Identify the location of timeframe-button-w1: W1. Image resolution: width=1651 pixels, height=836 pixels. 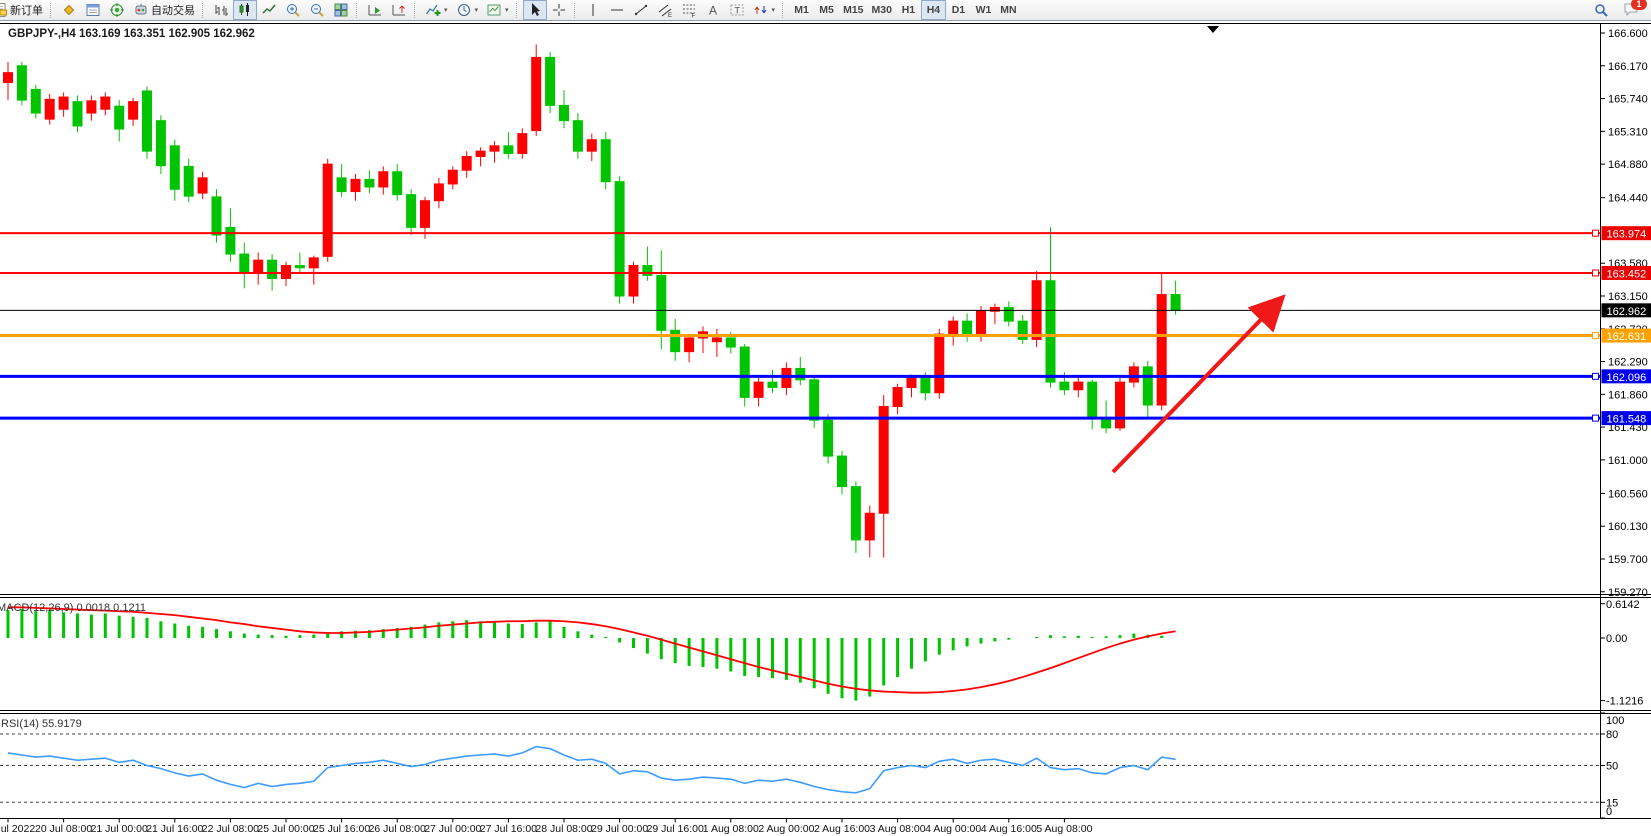
(983, 10).